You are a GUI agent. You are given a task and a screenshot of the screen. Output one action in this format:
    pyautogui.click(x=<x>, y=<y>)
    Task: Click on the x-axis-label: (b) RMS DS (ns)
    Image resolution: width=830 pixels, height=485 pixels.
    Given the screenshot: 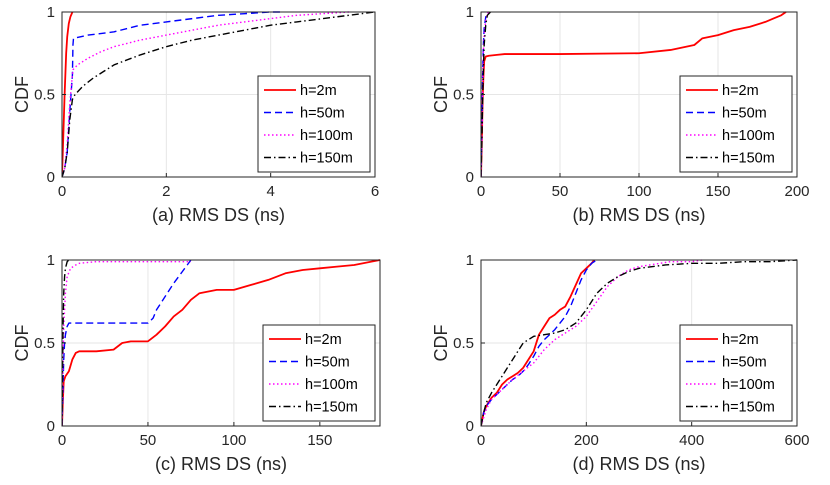 What is the action you would take?
    pyautogui.click(x=638, y=215)
    